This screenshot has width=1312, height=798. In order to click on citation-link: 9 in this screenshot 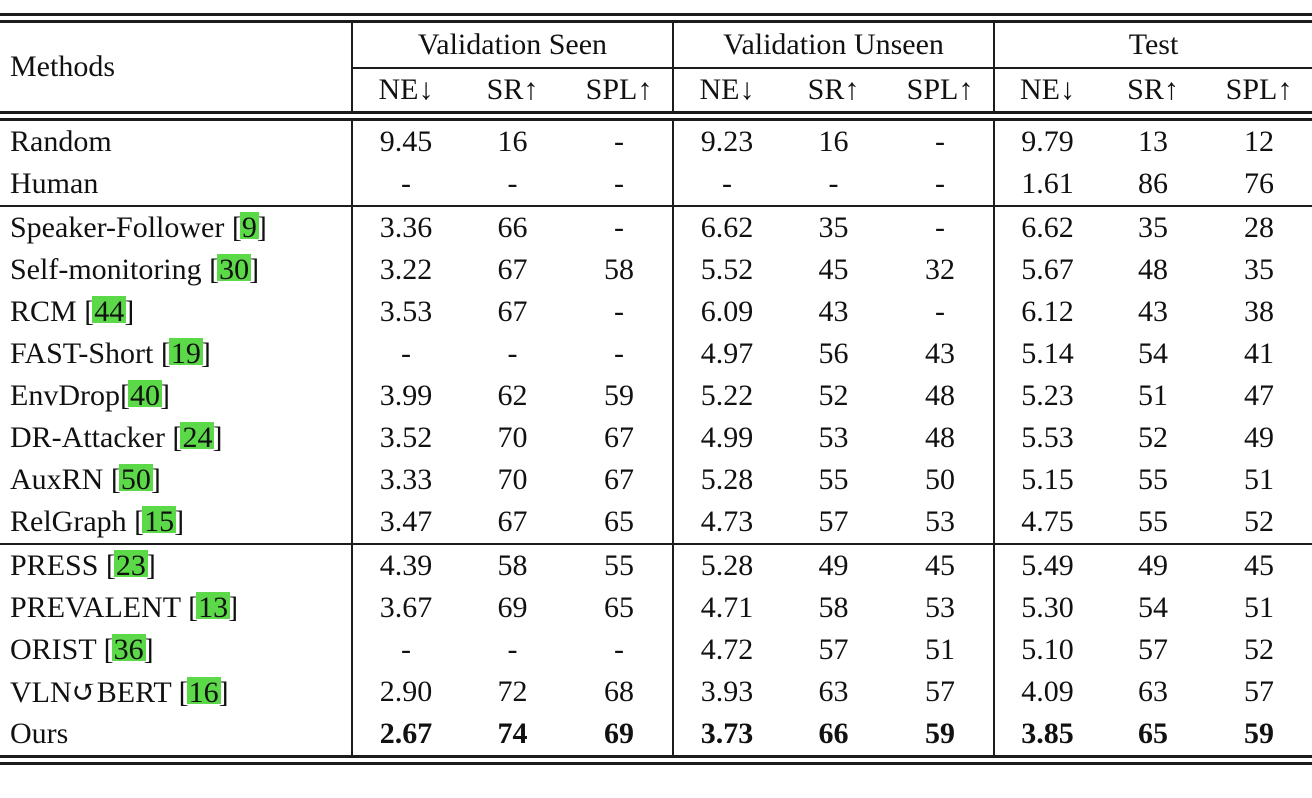, I will do `click(249, 227)`.